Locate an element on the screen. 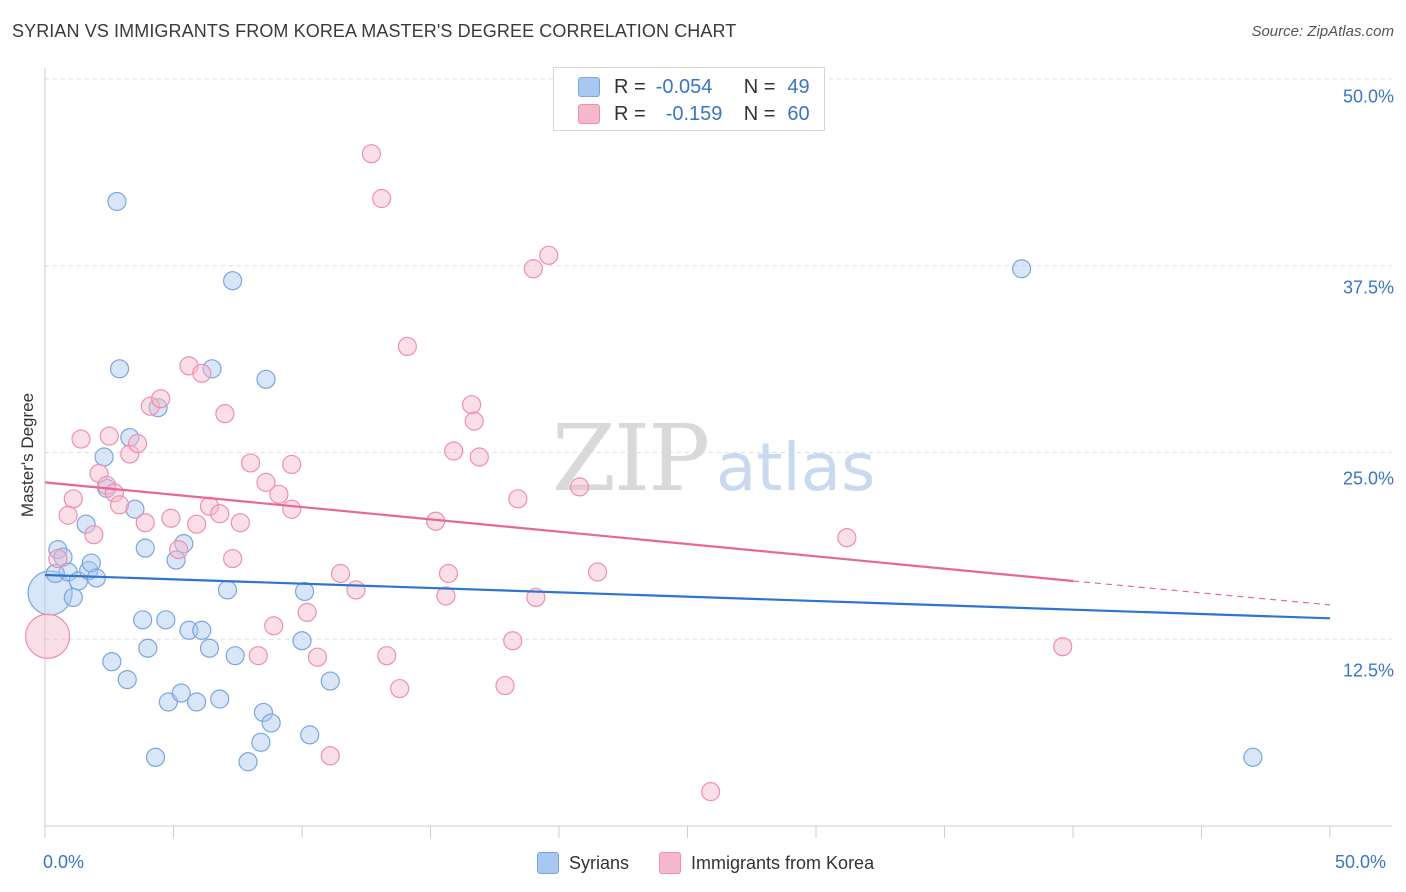 This screenshot has width=1406, height=892. legend-r-value: -0.054 is located at coordinates (684, 86).